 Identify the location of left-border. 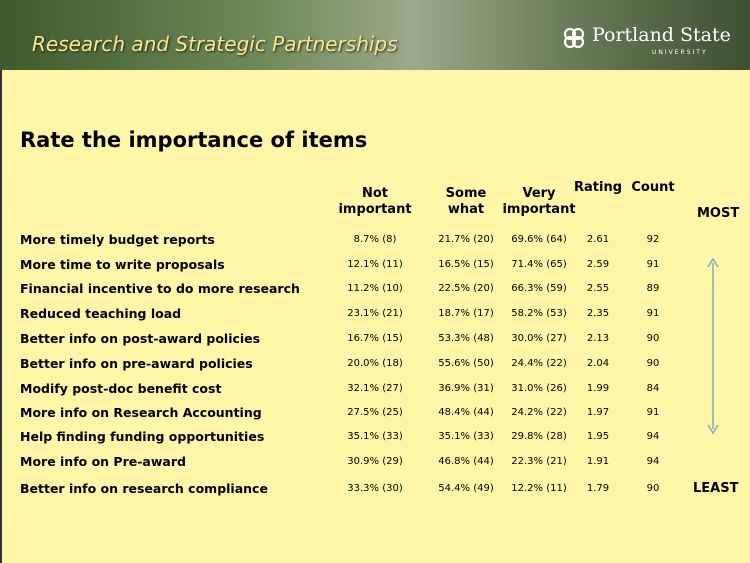
(1, 316).